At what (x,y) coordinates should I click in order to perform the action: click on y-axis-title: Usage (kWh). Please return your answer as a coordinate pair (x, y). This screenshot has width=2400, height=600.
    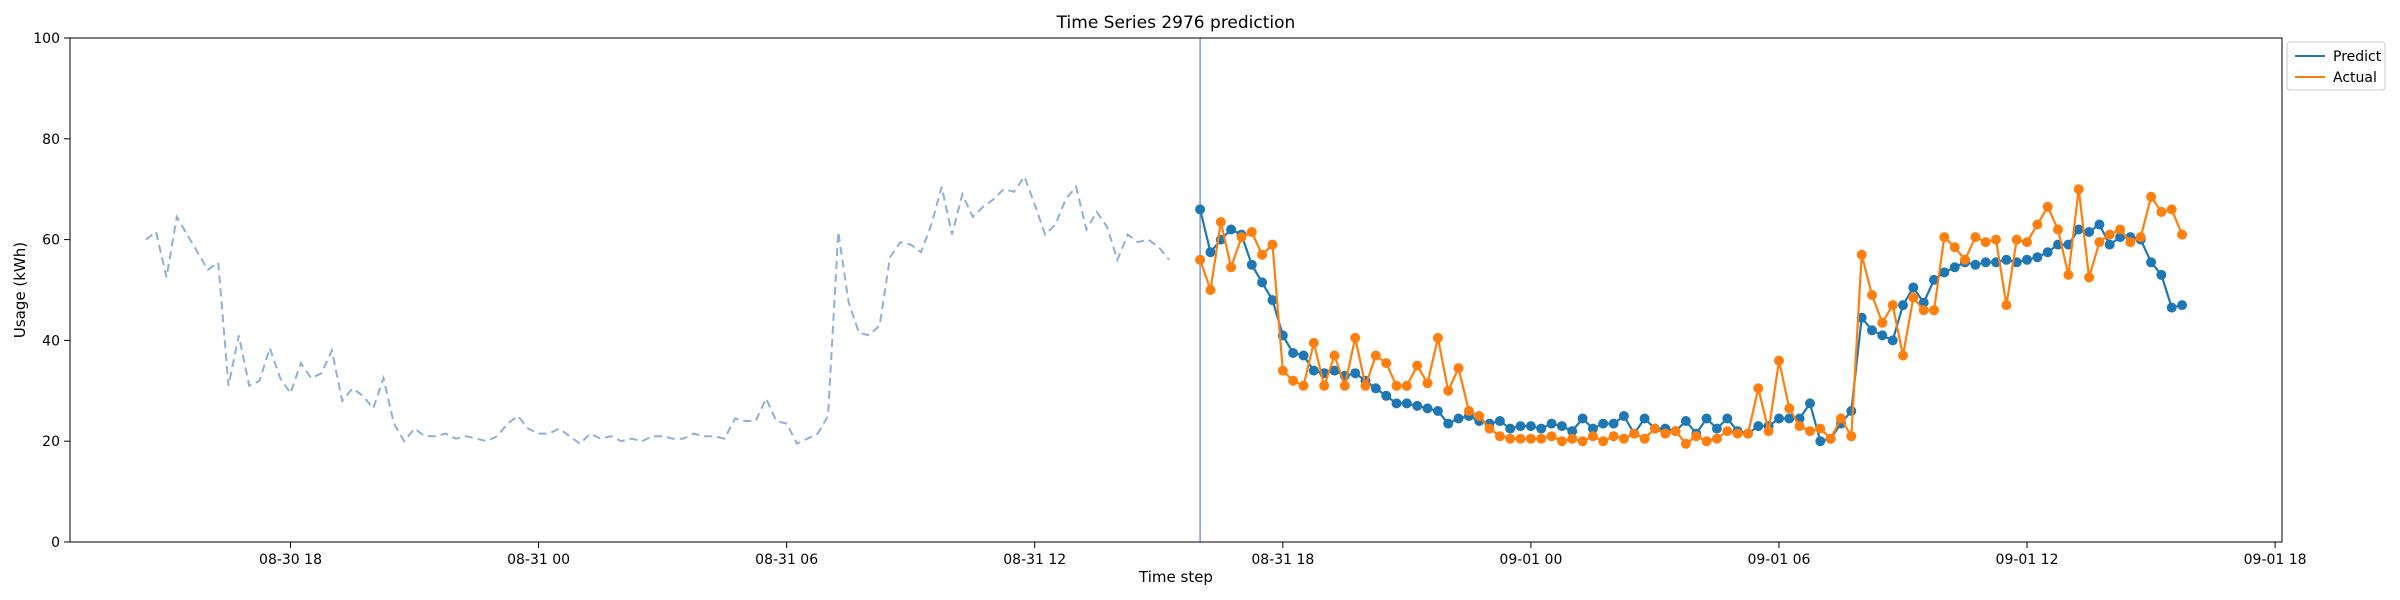
    Looking at the image, I should click on (20, 290).